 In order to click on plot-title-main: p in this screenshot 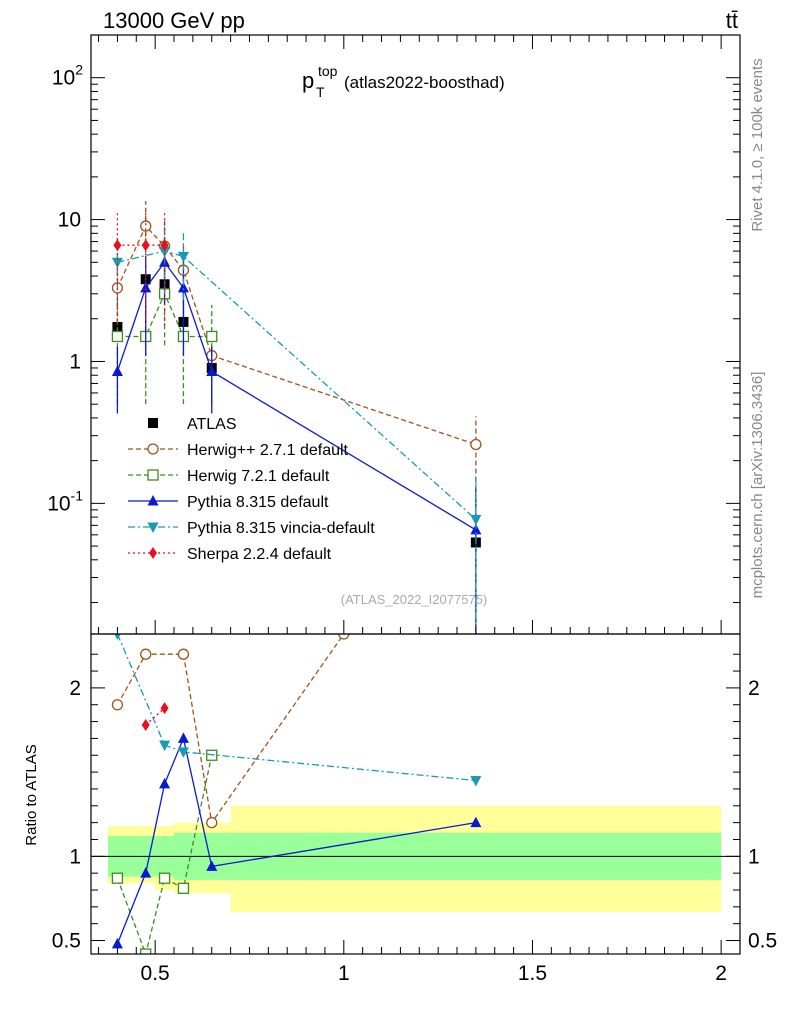, I will do `click(308, 80)`.